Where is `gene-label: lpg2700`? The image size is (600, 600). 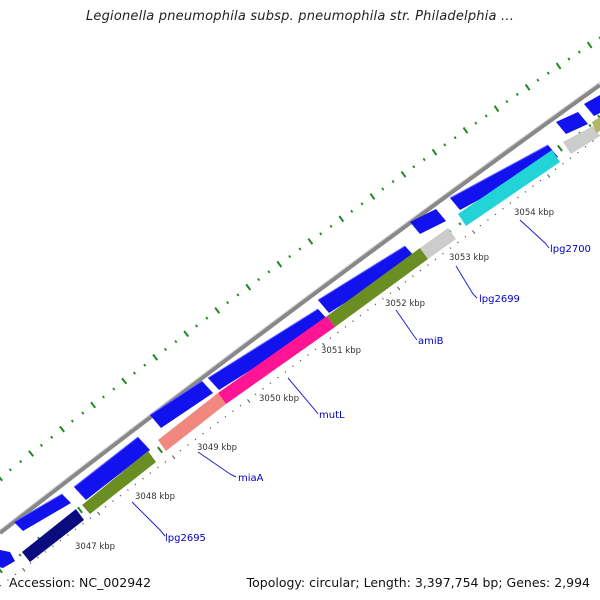 gene-label: lpg2700 is located at coordinates (570, 249).